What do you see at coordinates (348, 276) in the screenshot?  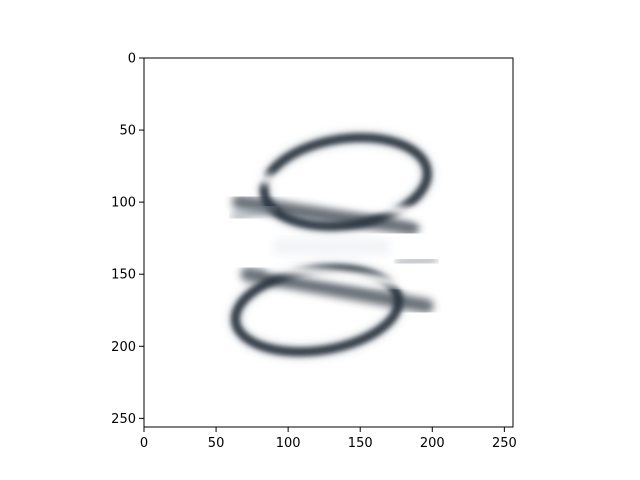 I see `lower-diagonal-bright-band` at bounding box center [348, 276].